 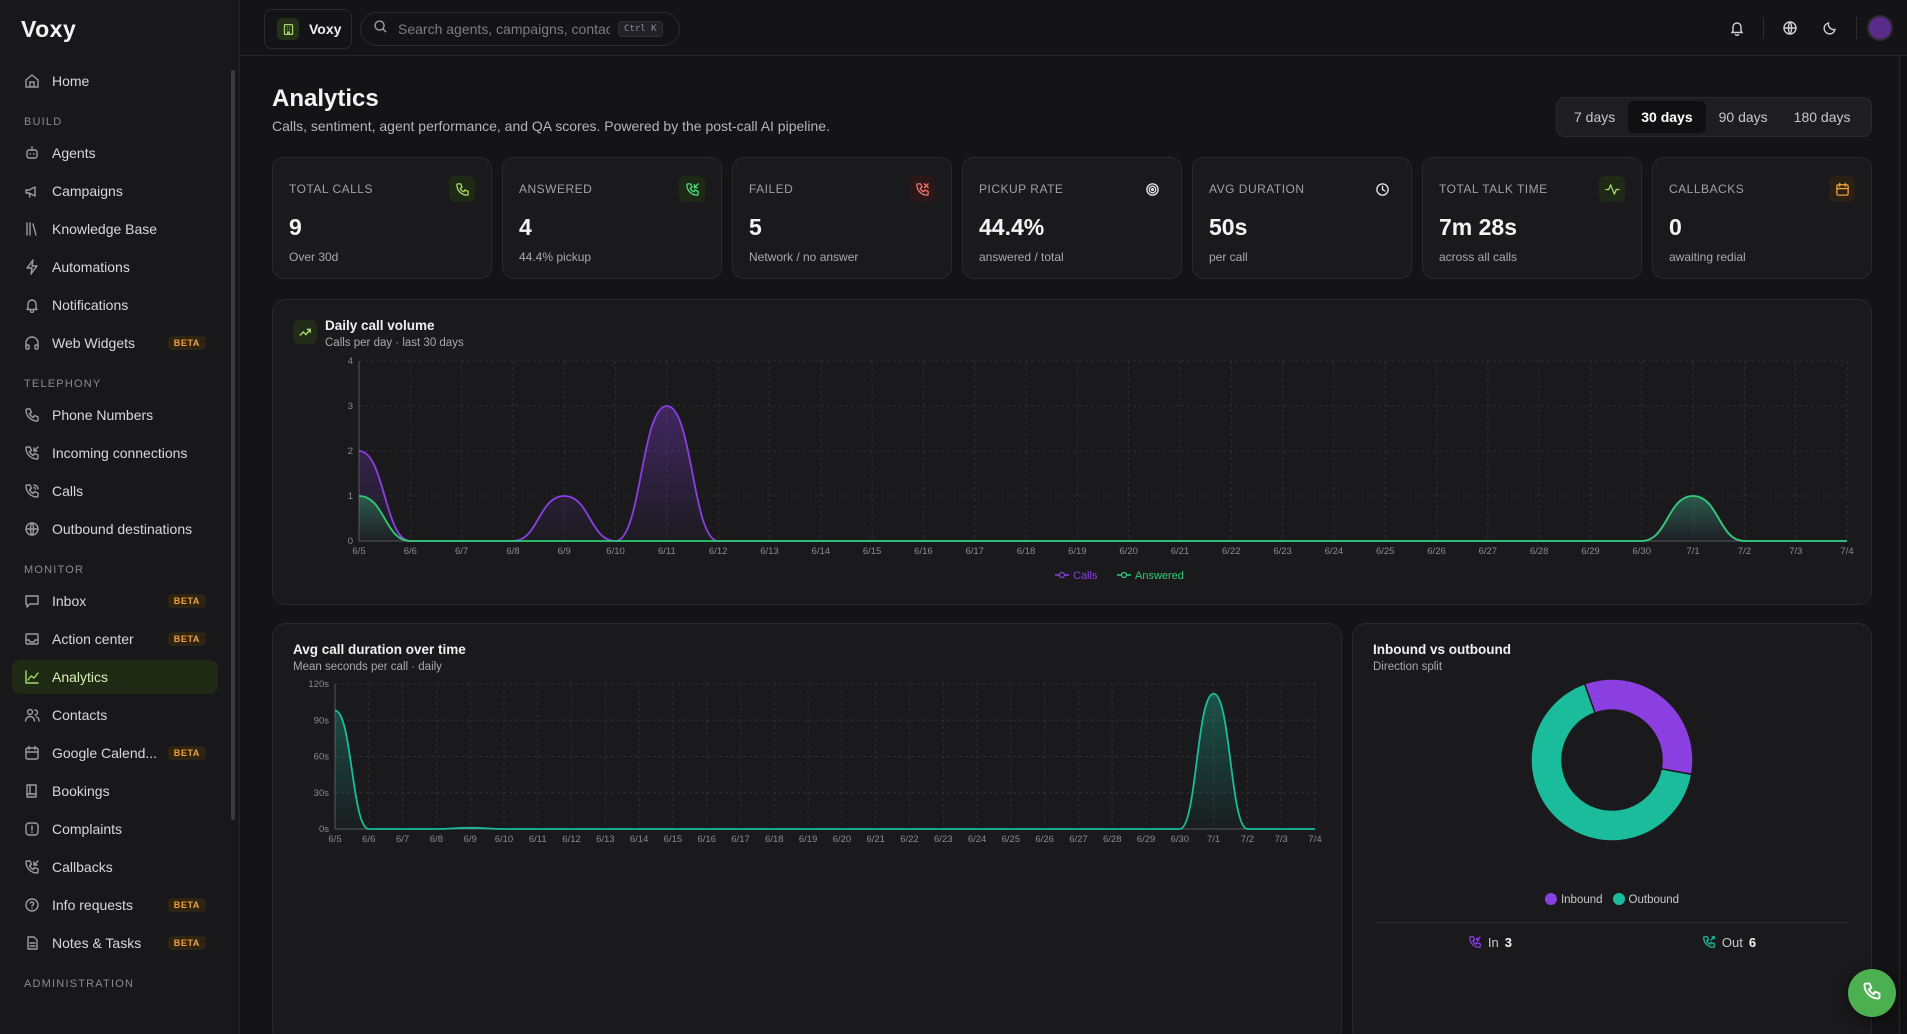 What do you see at coordinates (115, 677) in the screenshot?
I see `sidebar-item-analytics: Analytics` at bounding box center [115, 677].